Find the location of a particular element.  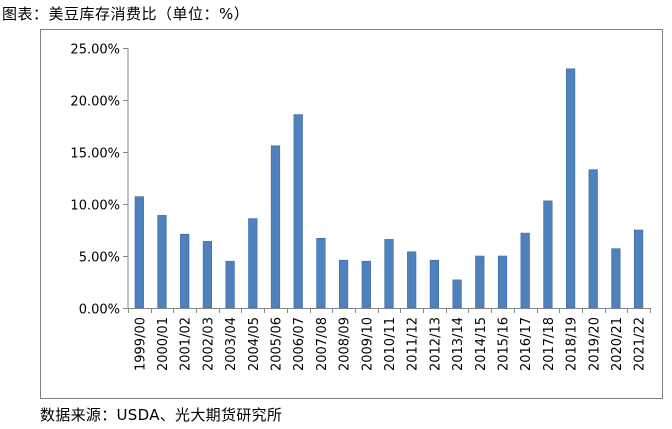

x-tick-label: 2003/04 is located at coordinates (231, 344).